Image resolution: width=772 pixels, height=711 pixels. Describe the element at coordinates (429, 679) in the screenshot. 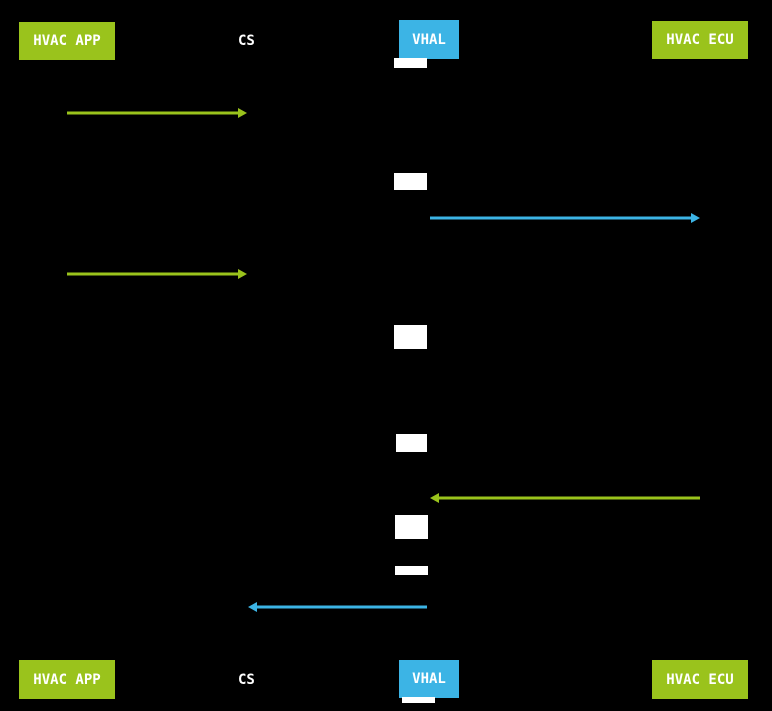

I see `participant-vhal-bottom: VHAL` at that location.